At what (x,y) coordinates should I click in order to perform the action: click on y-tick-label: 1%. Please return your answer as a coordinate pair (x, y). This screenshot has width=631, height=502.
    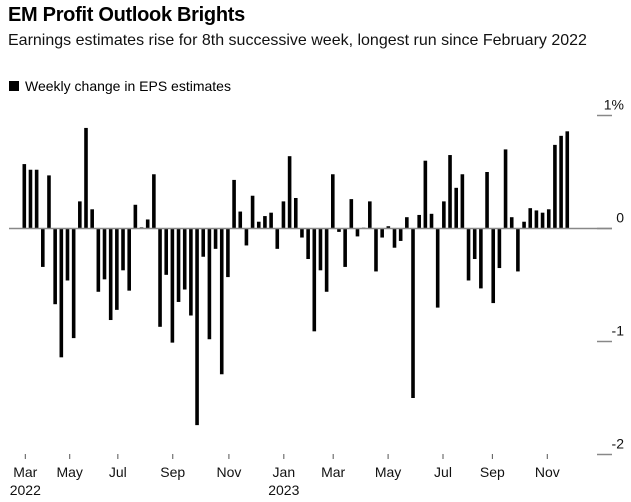
    Looking at the image, I should click on (614, 105).